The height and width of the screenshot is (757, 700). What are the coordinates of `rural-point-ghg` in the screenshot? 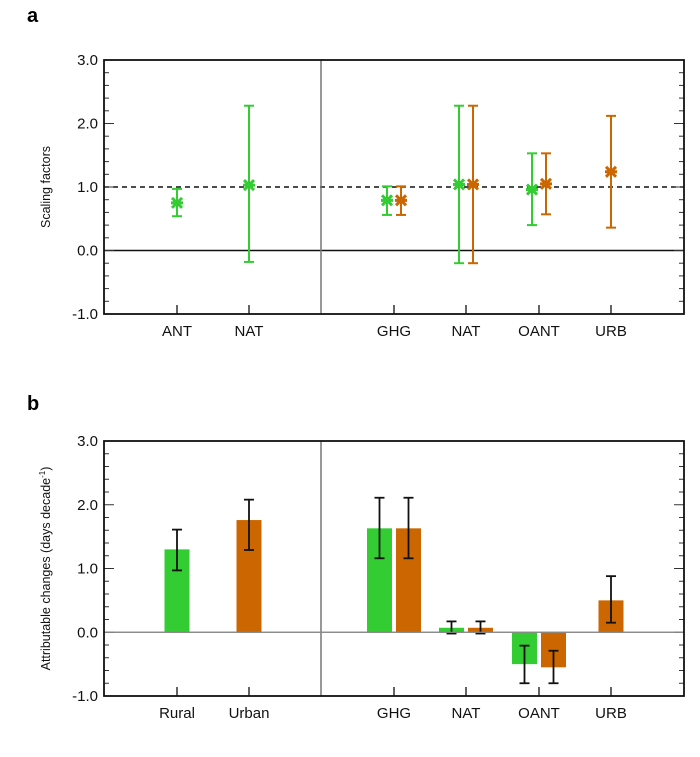 It's located at (387, 200).